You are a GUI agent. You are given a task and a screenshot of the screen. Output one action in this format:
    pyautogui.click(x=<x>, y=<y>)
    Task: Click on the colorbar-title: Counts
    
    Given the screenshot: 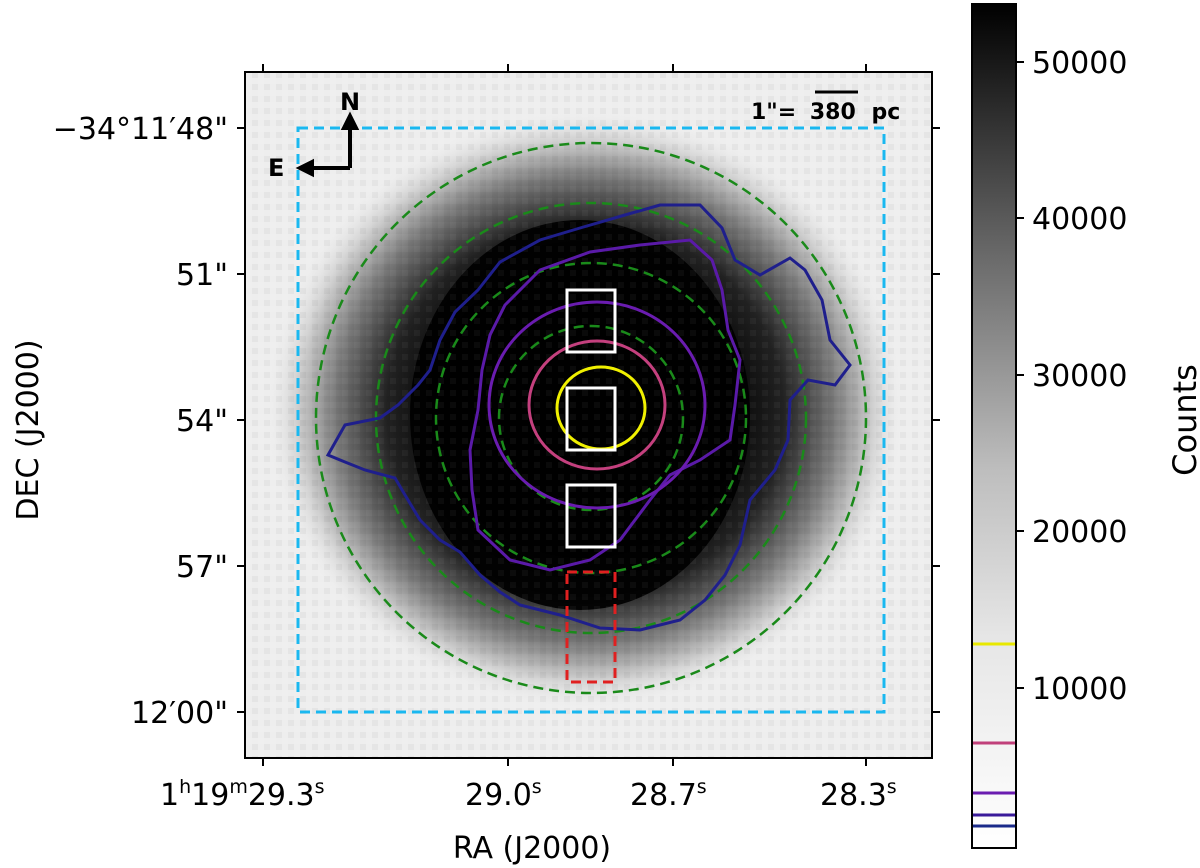 What is the action you would take?
    pyautogui.click(x=1183, y=420)
    